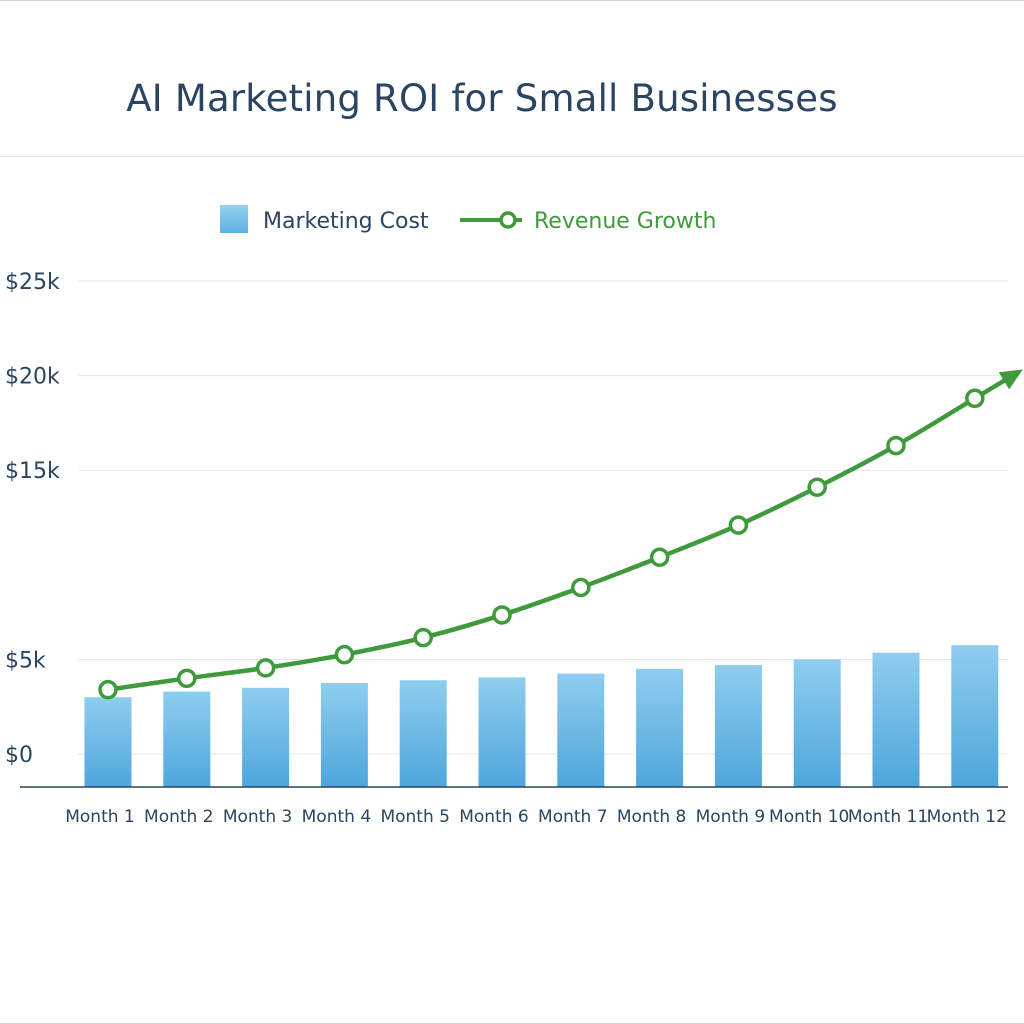 The height and width of the screenshot is (1024, 1024). I want to click on x-tick-label: Month 10, so click(809, 817).